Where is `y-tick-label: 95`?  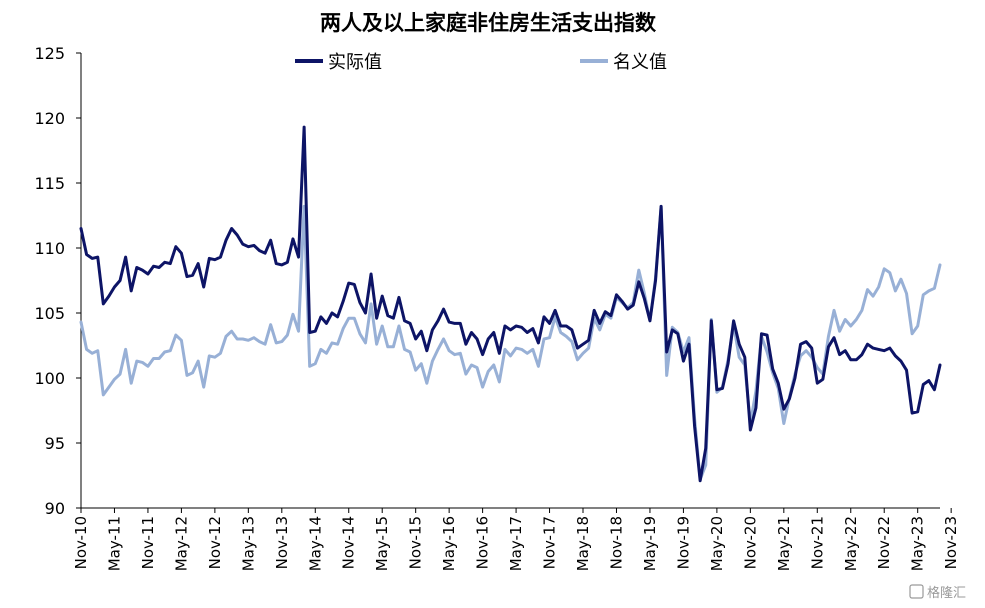 y-tick-label: 95 is located at coordinates (55, 443).